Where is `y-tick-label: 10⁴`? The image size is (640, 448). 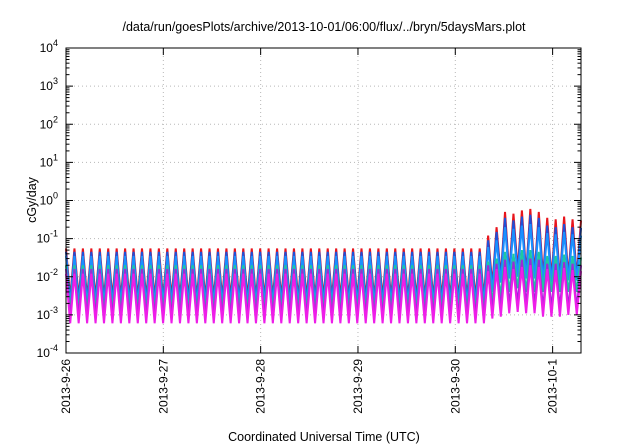
y-tick-label: 10⁴ is located at coordinates (49, 46).